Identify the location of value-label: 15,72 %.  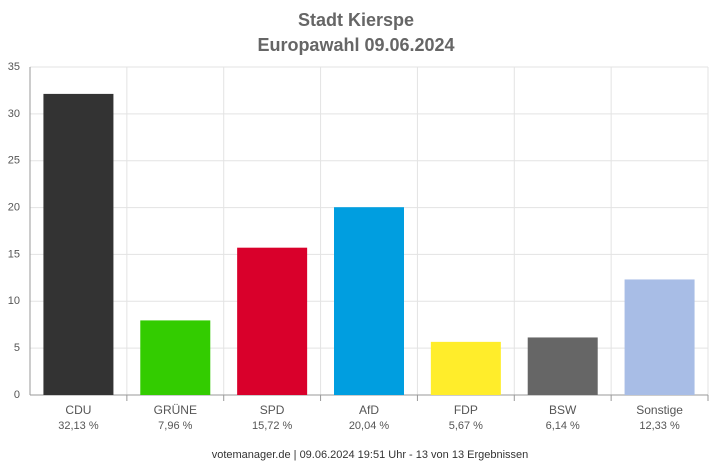
(272, 426).